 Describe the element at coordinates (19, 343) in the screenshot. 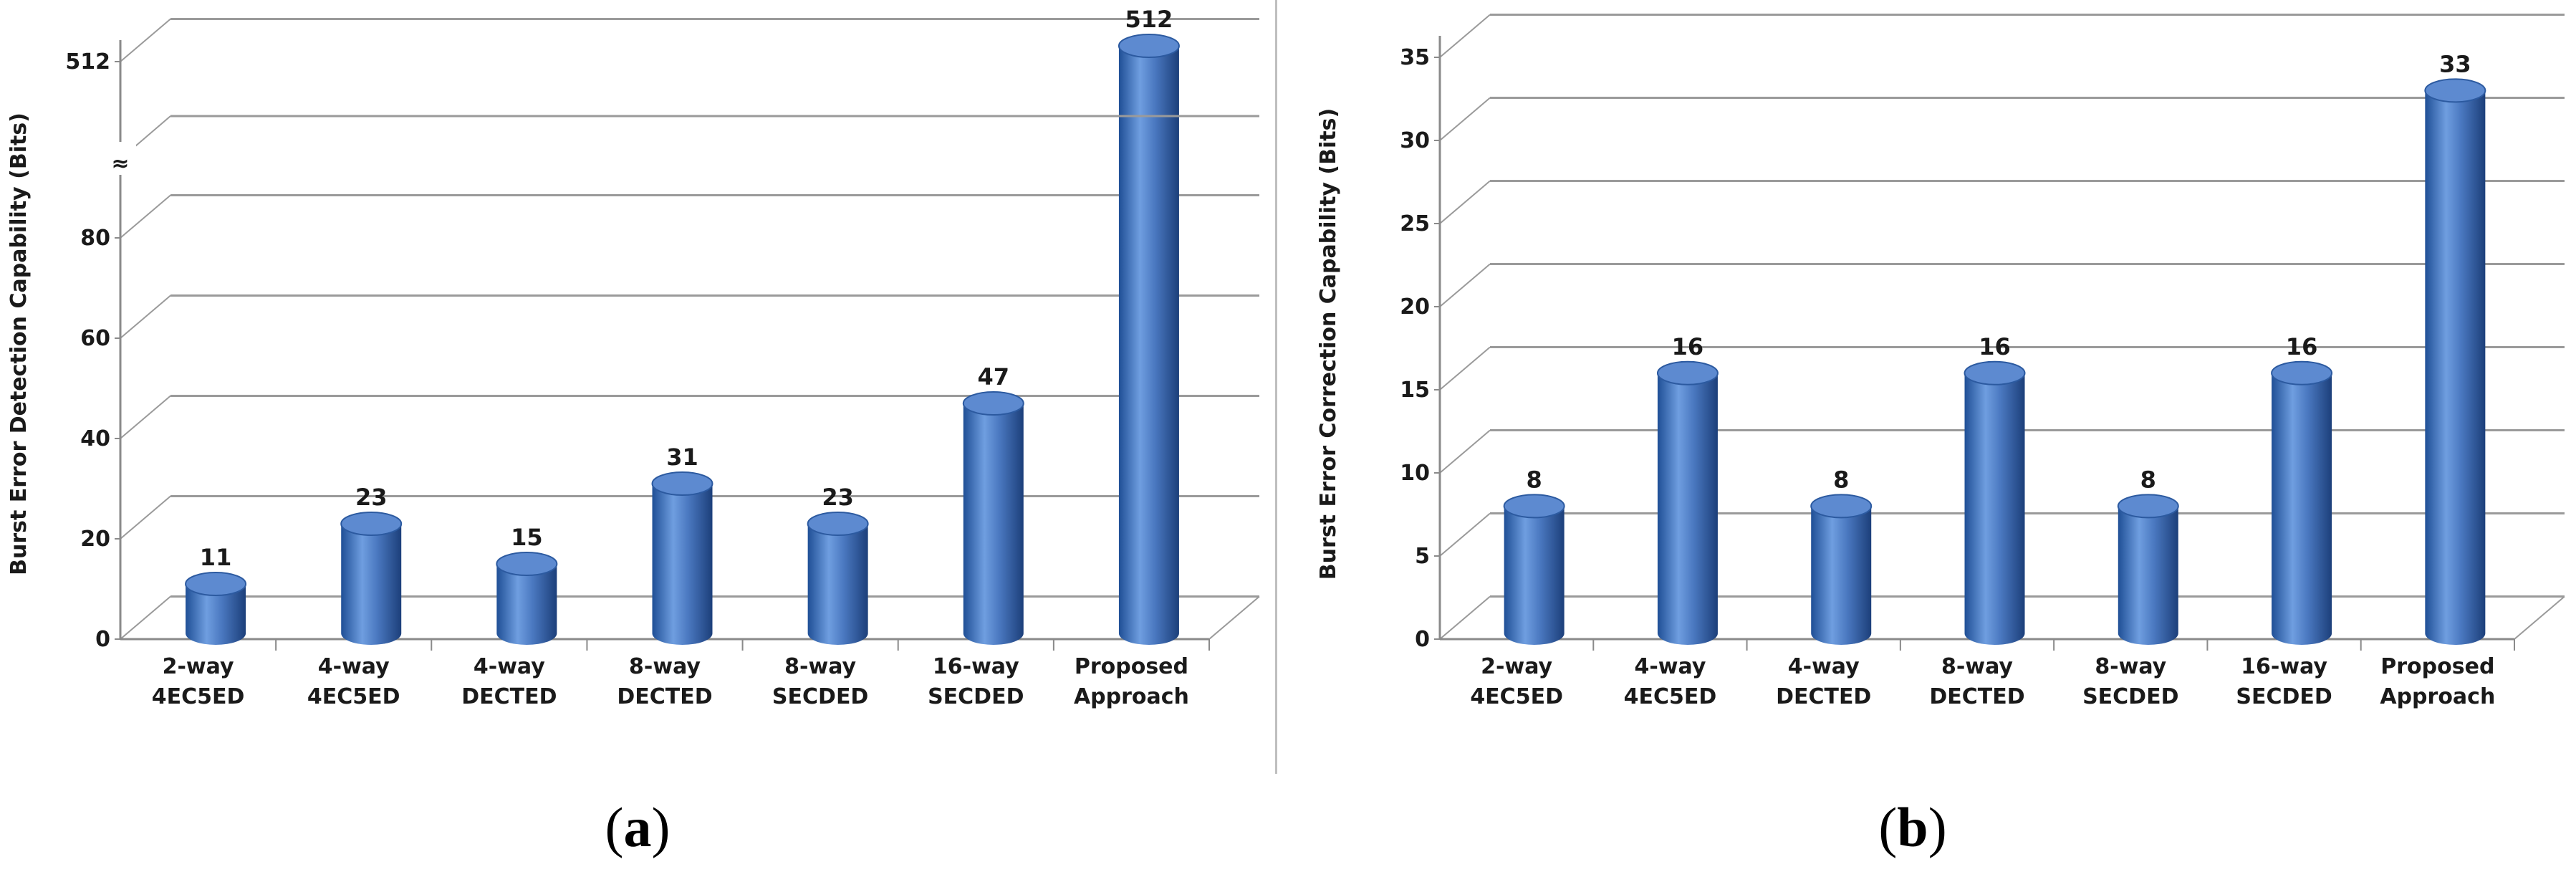

I see `y-axis-label: Burst Error Detection Capability (Bits)` at that location.